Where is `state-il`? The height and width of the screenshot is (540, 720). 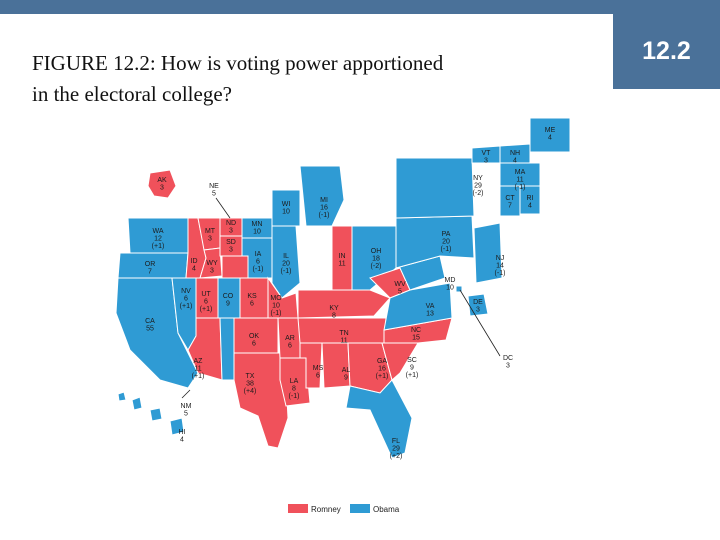 state-il is located at coordinates (286, 262).